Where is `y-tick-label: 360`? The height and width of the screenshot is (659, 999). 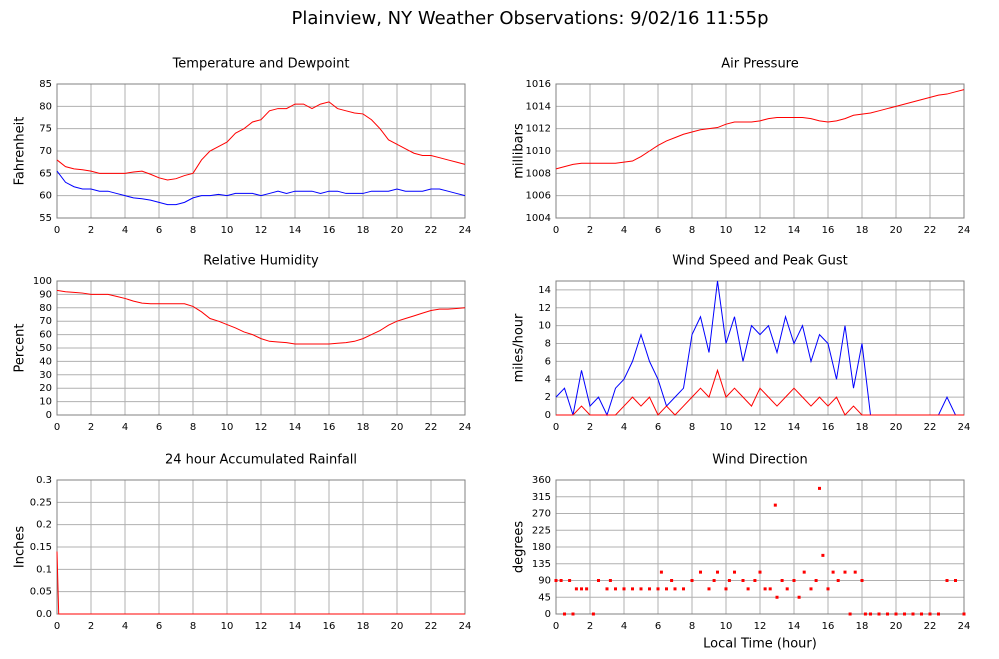
y-tick-label: 360 is located at coordinates (541, 480).